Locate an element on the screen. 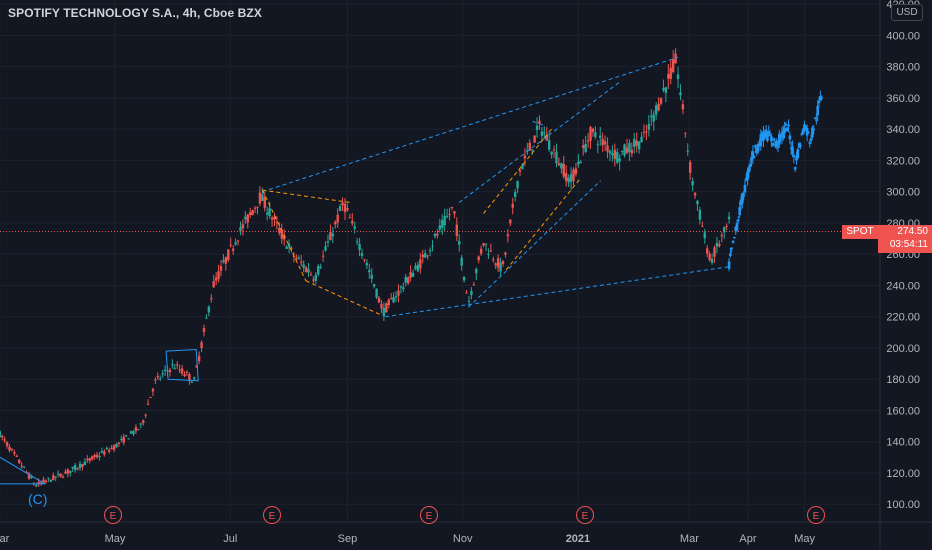 The width and height of the screenshot is (932, 550). currency-button: USD is located at coordinates (907, 12).